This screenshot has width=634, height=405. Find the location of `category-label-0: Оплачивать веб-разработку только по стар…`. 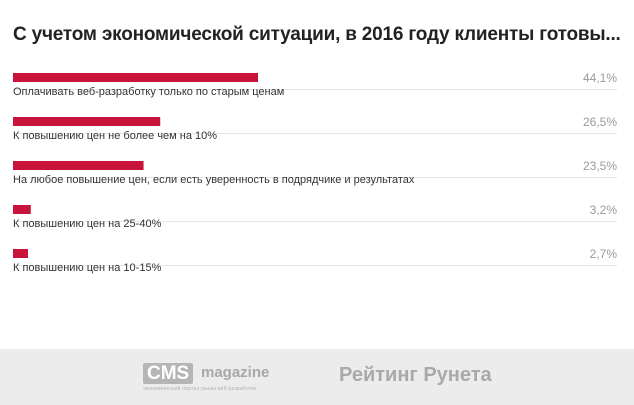

category-label-0: Оплачивать веб-разработку только по стар… is located at coordinates (148, 92).